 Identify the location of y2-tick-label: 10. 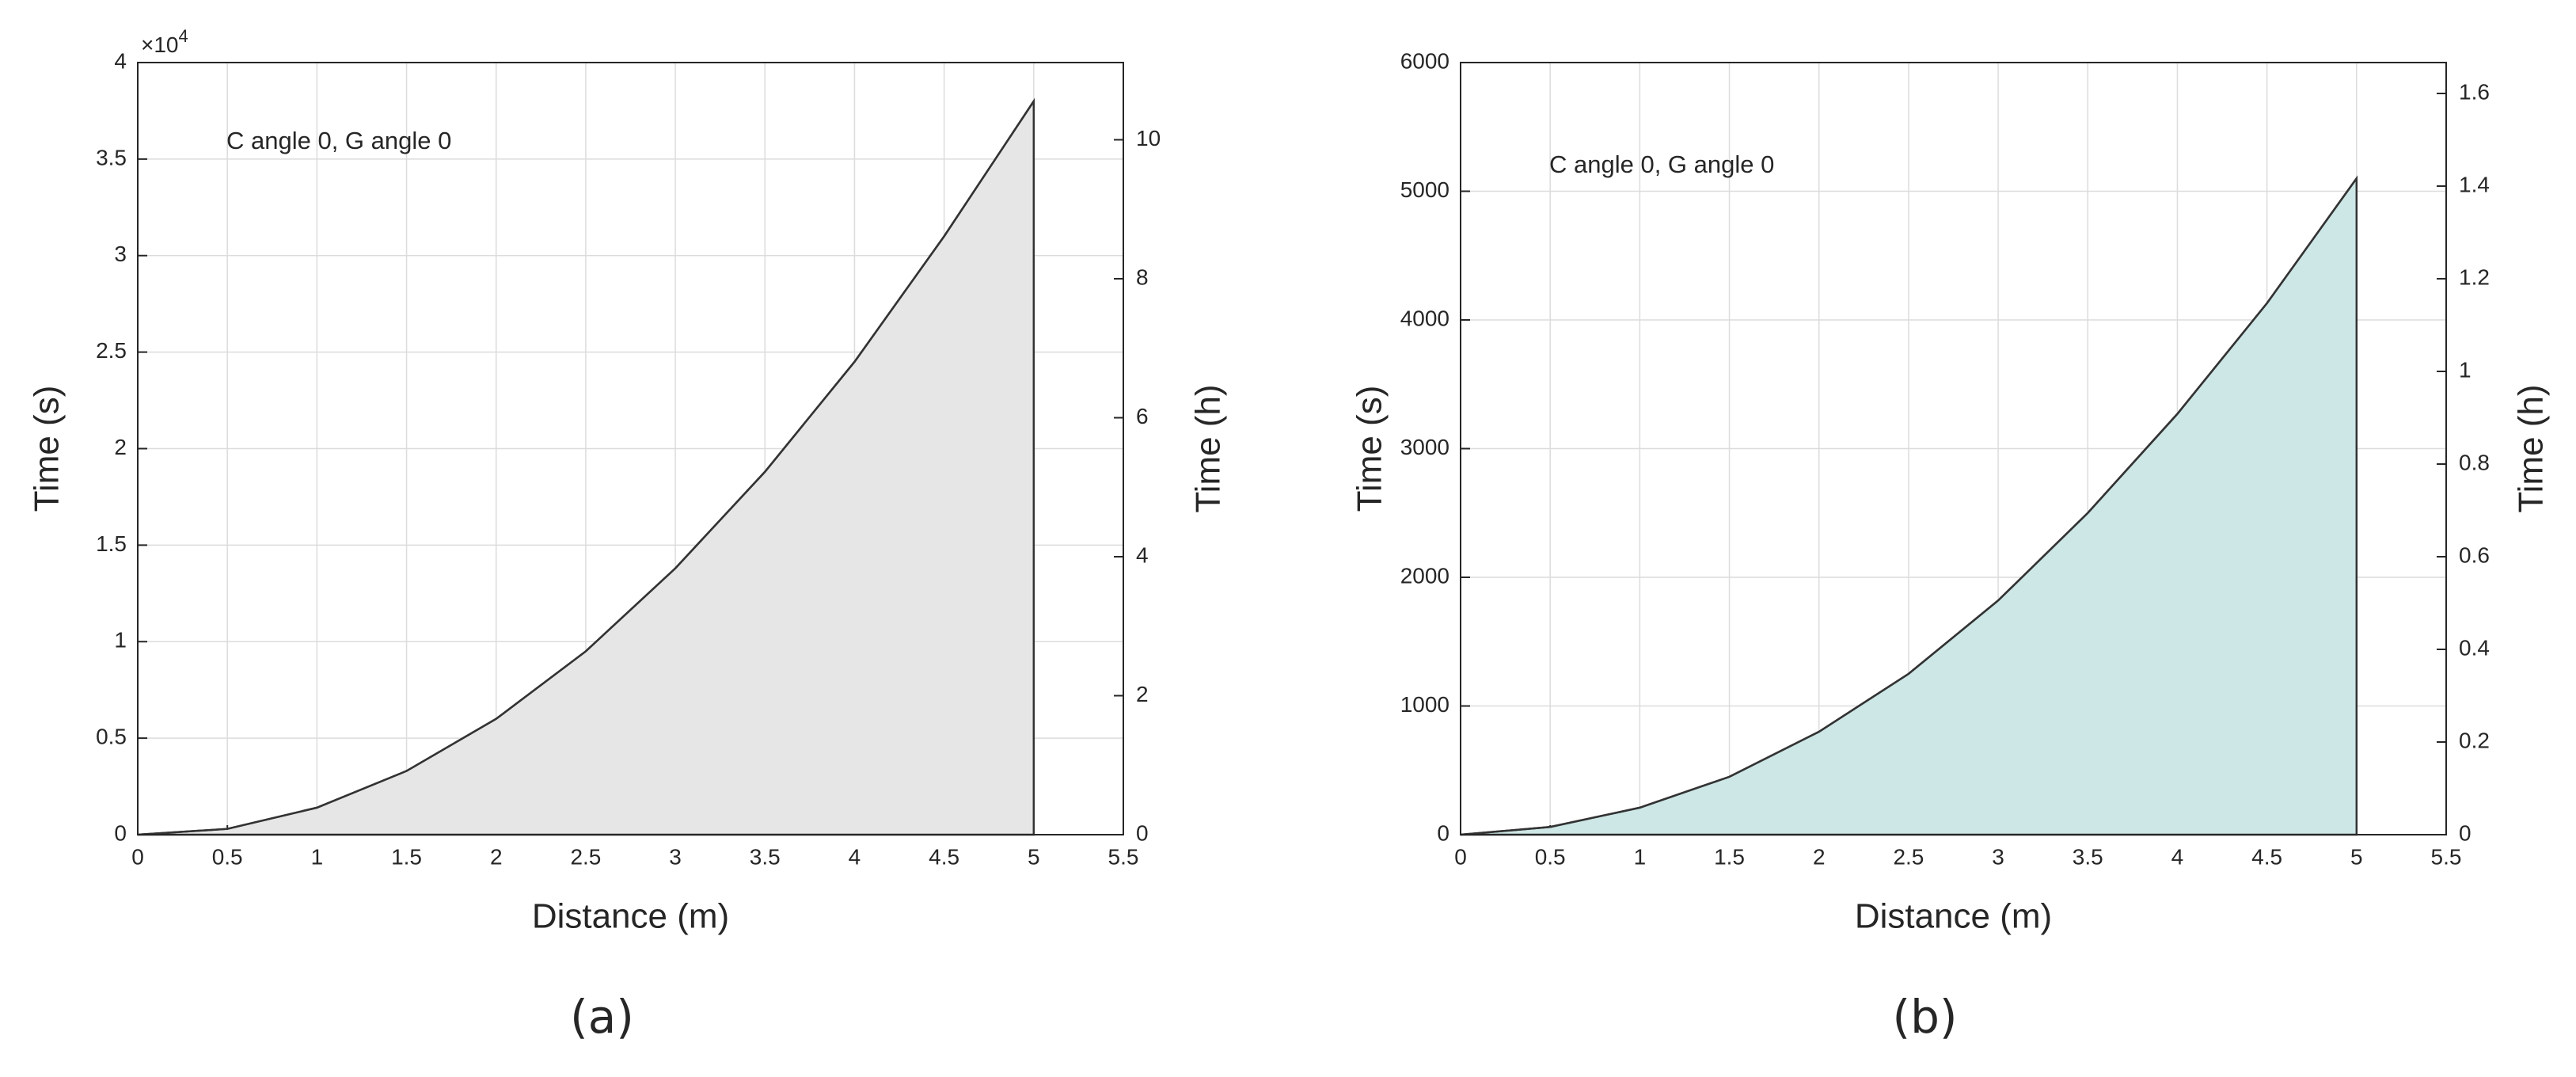
(1148, 138).